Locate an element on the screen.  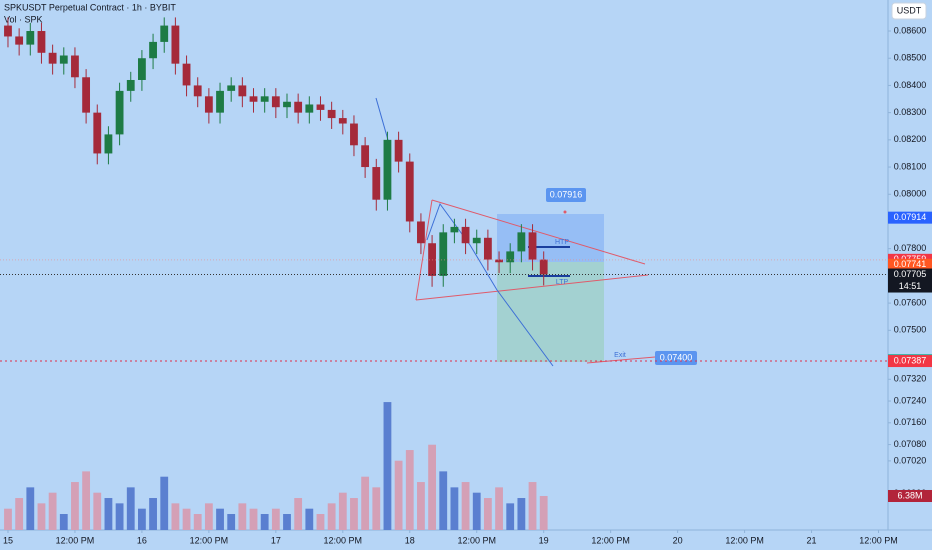
price-badge-label: 0.07741 is located at coordinates (910, 264).